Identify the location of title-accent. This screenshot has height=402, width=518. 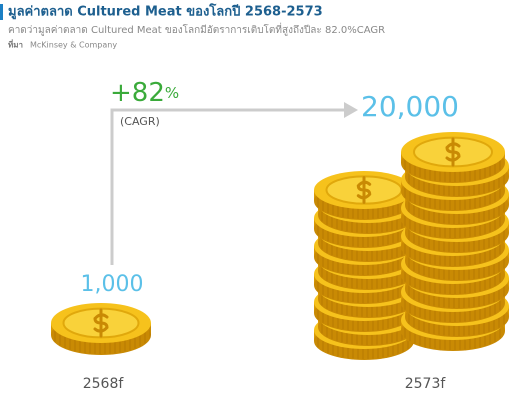
(1, 12).